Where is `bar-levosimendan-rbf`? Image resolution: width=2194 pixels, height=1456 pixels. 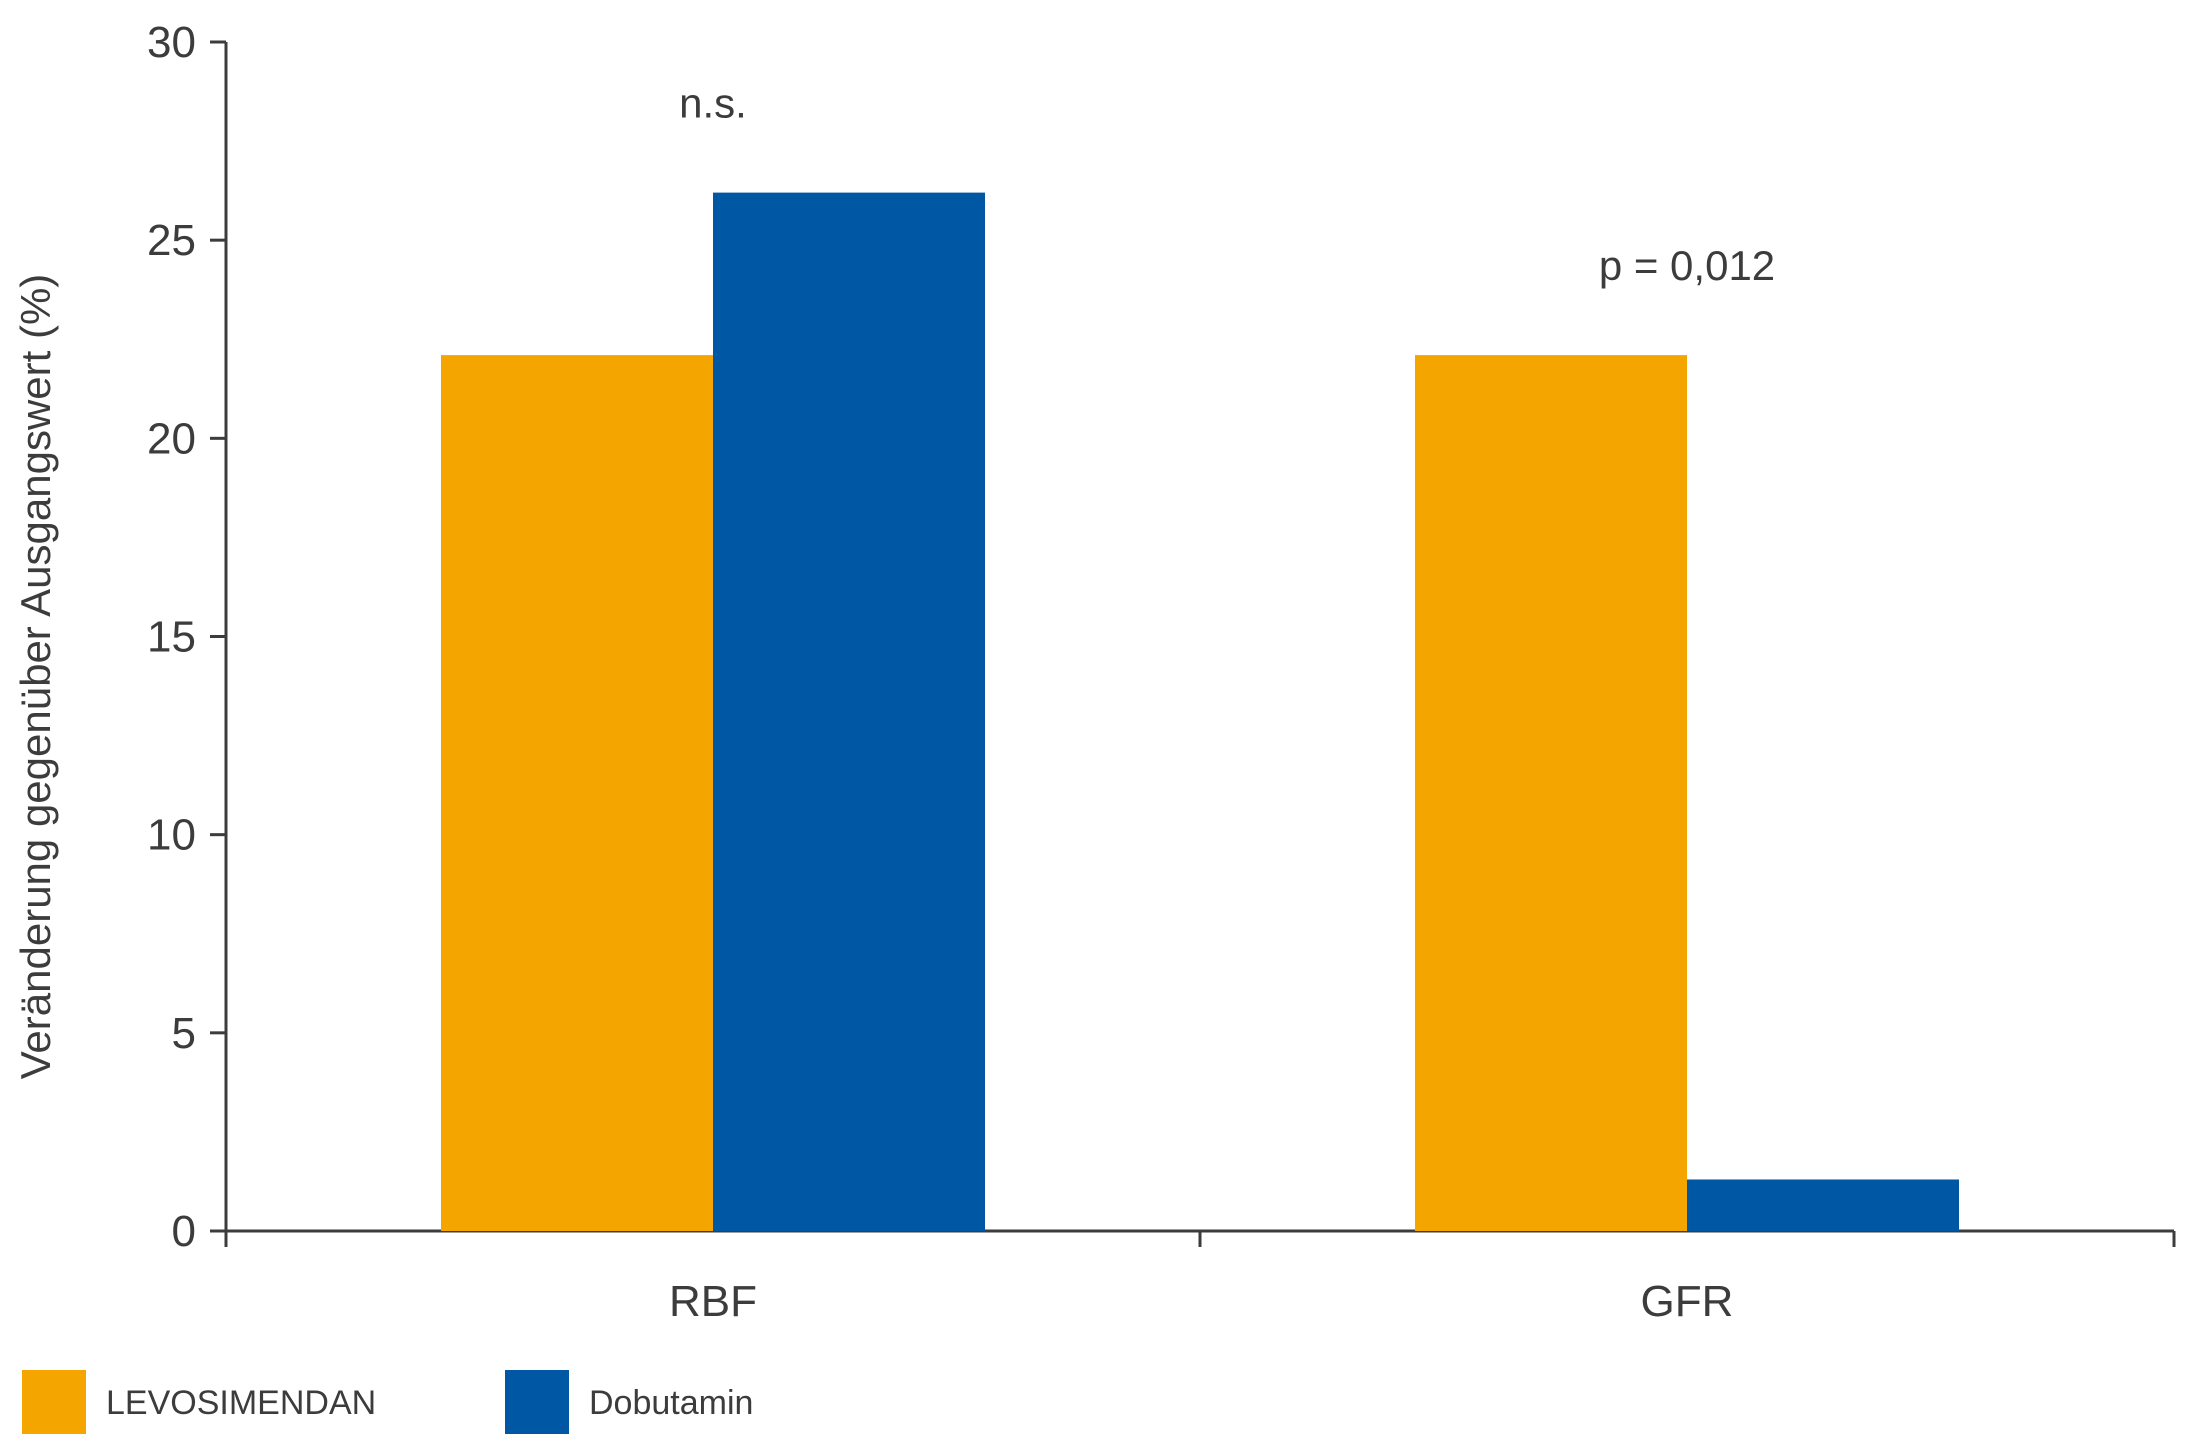
bar-levosimendan-rbf is located at coordinates (577, 793).